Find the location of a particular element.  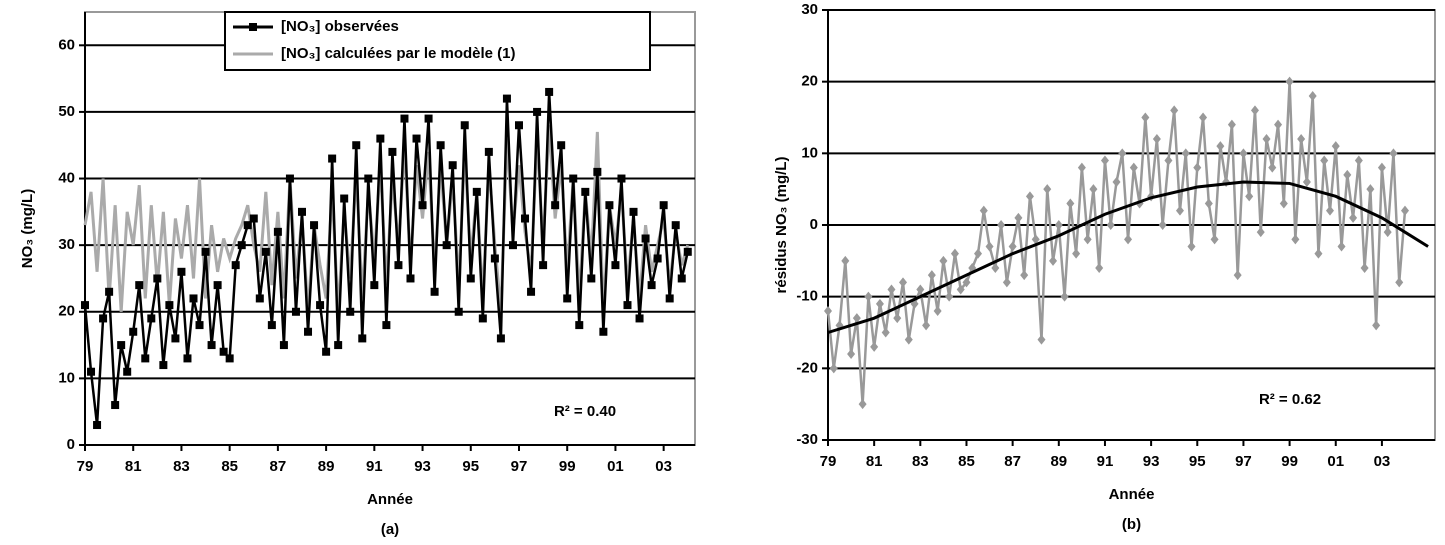

annotation: R² = 0.62 is located at coordinates (1290, 399).